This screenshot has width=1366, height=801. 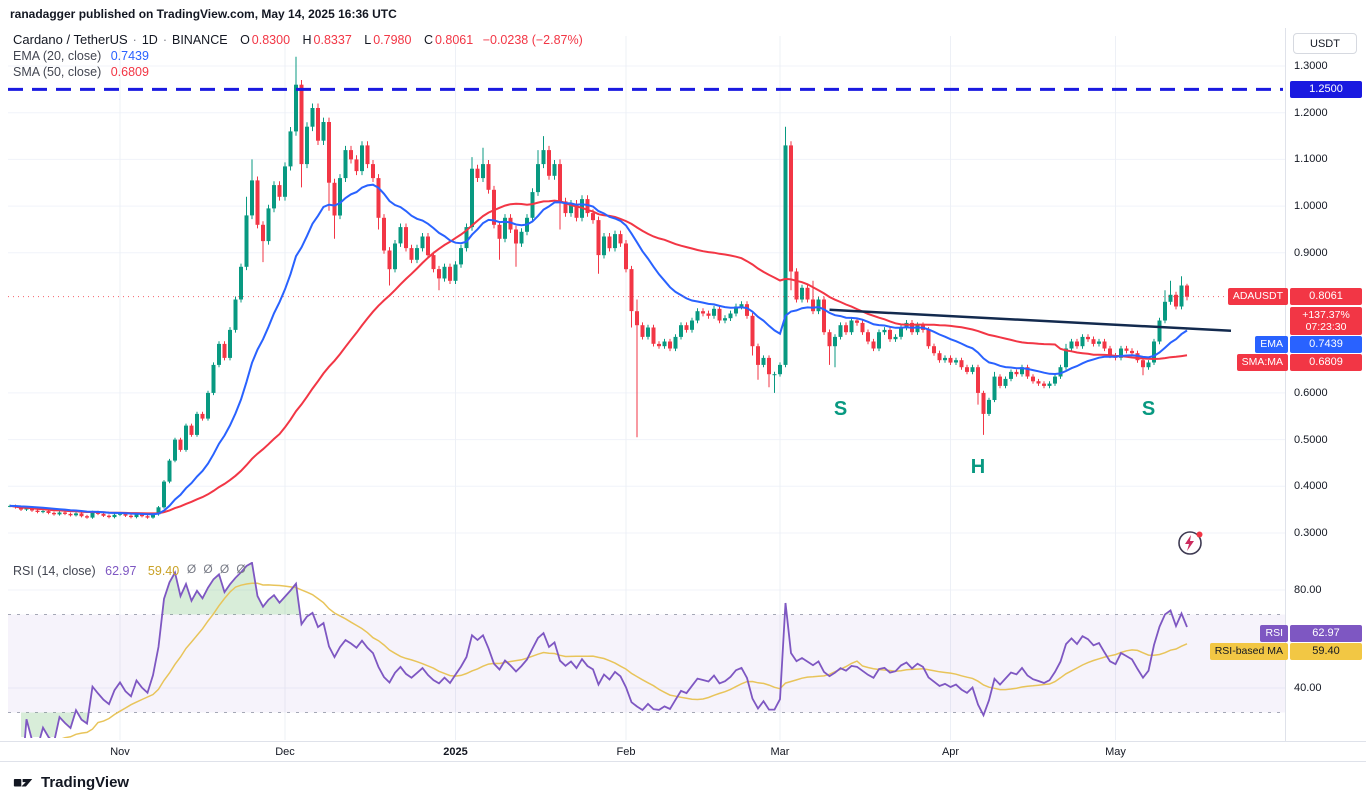 What do you see at coordinates (1311, 159) in the screenshot?
I see `axis-tick-label: 1.1000` at bounding box center [1311, 159].